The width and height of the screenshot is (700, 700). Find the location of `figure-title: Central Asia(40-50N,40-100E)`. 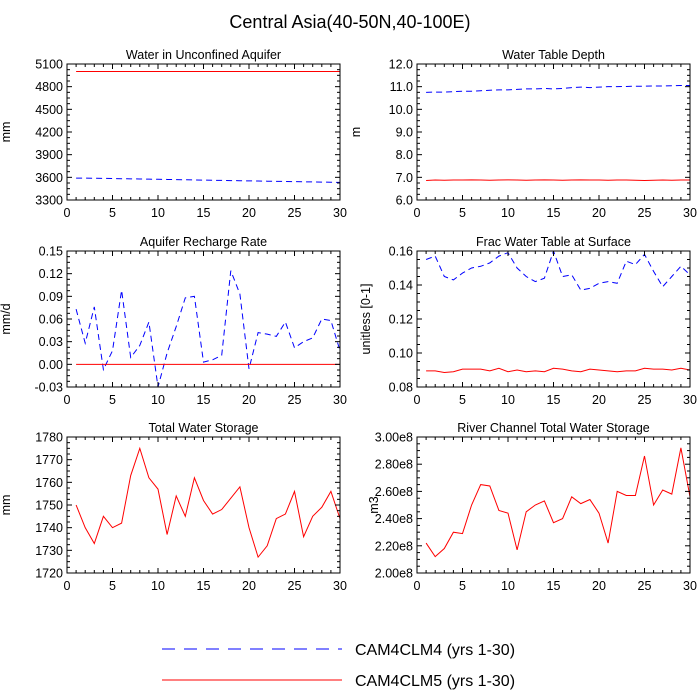

figure-title: Central Asia(40-50N,40-100E) is located at coordinates (349, 22).